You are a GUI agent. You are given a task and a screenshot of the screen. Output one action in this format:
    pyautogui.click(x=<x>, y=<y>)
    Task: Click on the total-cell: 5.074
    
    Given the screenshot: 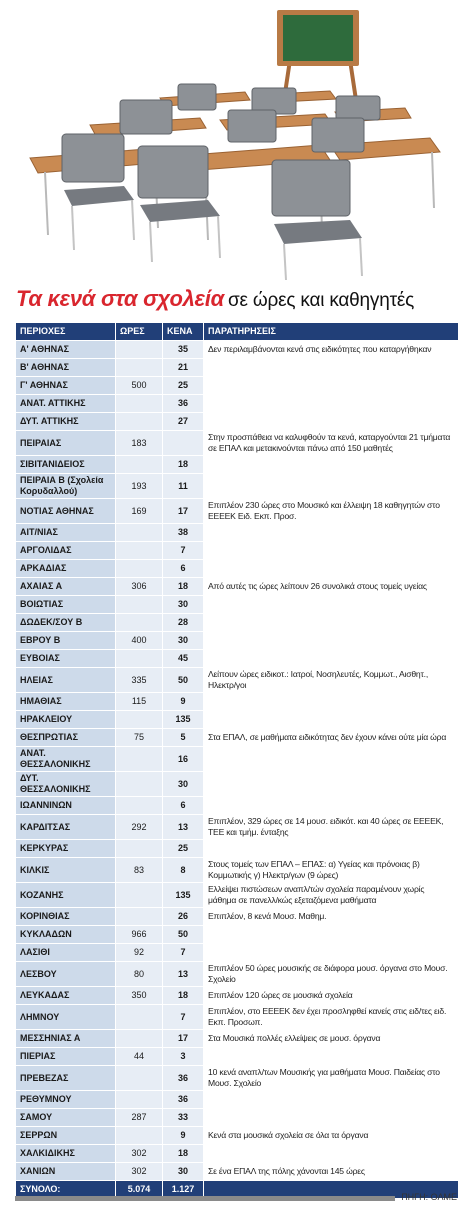 What is the action you would take?
    pyautogui.click(x=139, y=1189)
    